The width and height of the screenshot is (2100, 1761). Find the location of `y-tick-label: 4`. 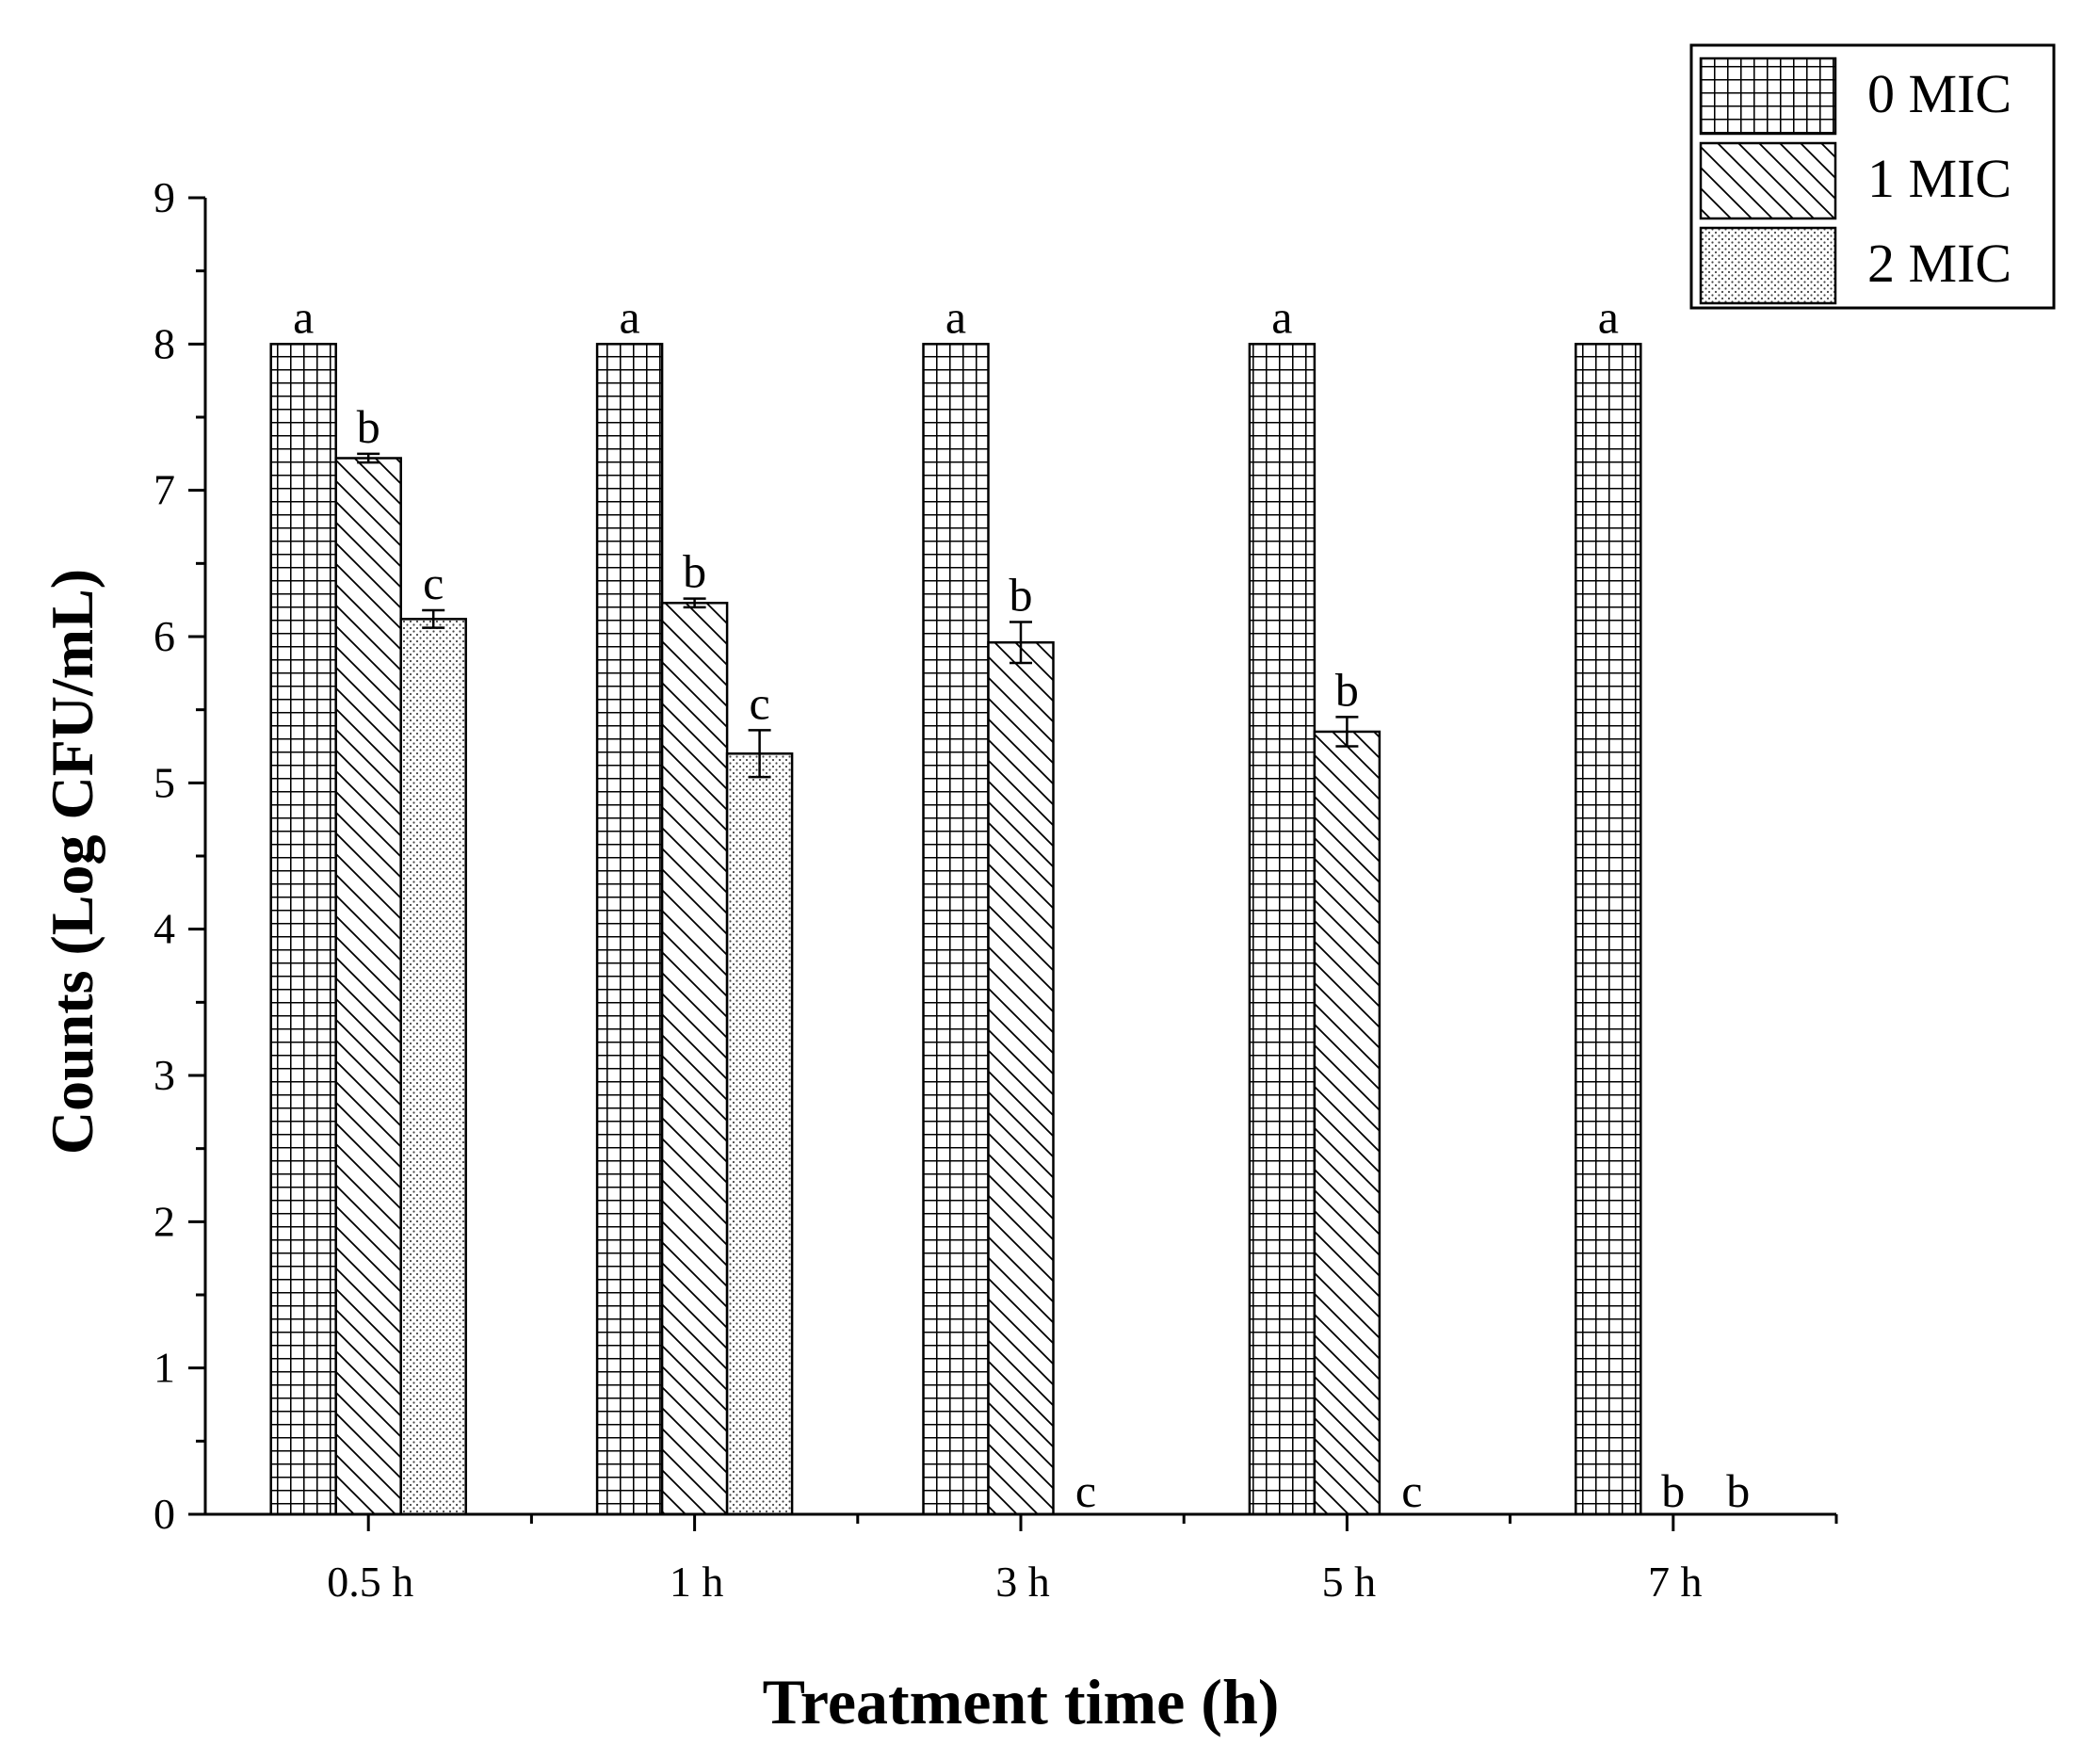

y-tick-label: 4 is located at coordinates (164, 929).